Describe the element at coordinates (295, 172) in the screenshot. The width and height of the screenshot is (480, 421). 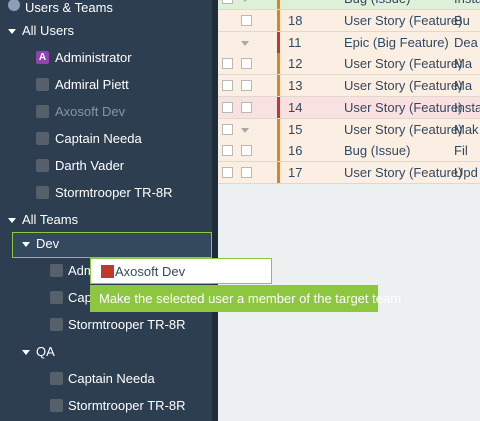
I see `item-id: 17` at that location.